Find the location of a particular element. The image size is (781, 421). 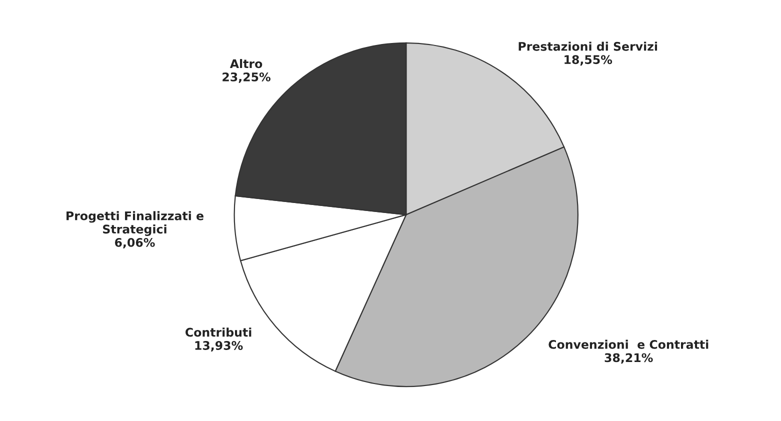

slice-label: Convenzioni e Contratti is located at coordinates (628, 344).